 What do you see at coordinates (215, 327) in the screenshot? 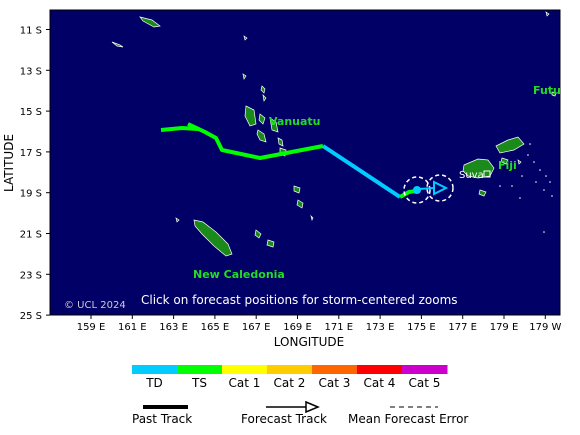
I see `lon-tick-label: 165 E` at bounding box center [215, 327].